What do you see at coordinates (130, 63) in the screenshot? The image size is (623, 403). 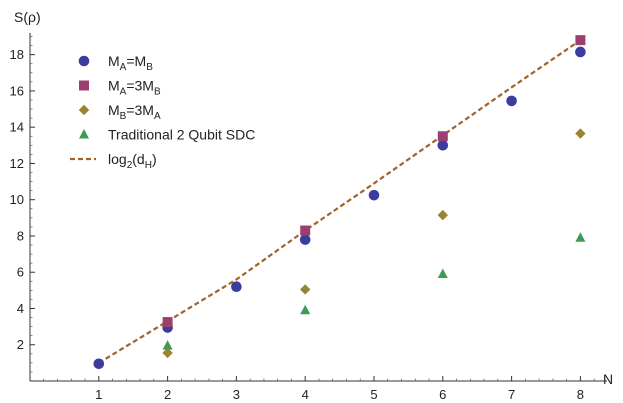 I see `legend-label: MA=MB` at bounding box center [130, 63].